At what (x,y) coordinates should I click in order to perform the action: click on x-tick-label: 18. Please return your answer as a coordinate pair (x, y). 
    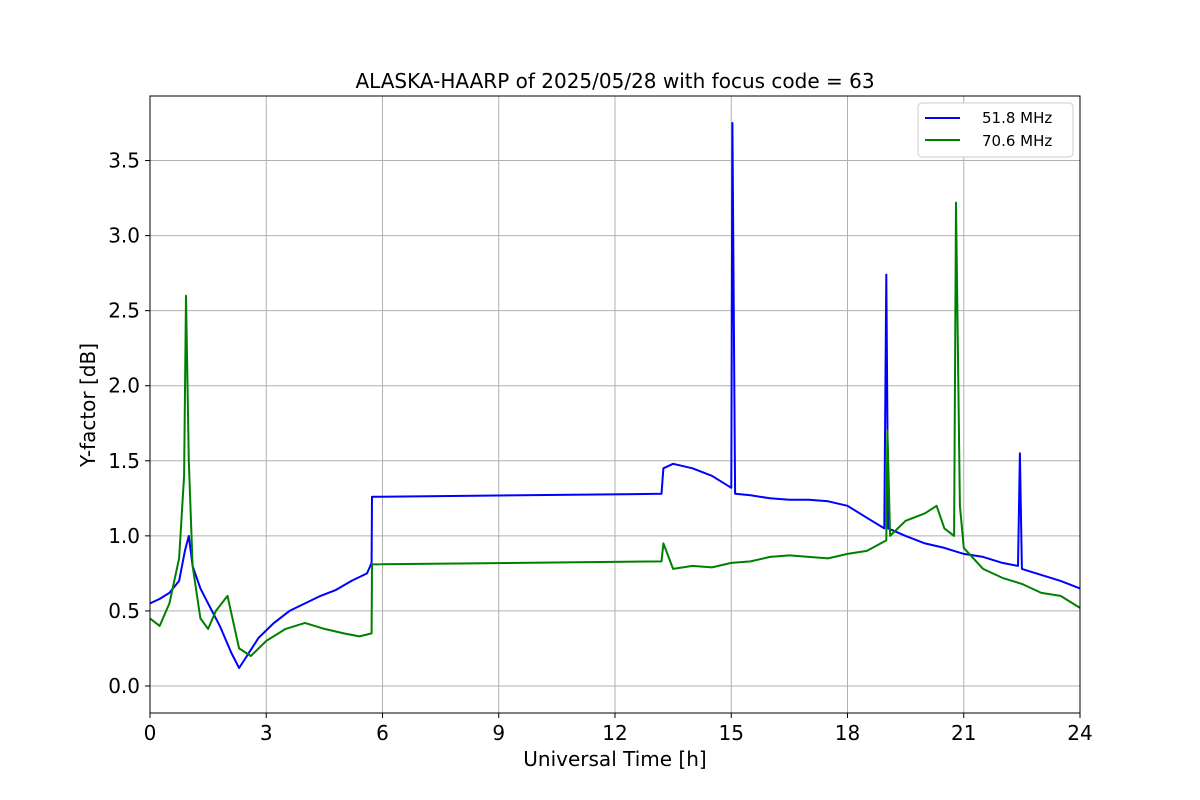
    Looking at the image, I should click on (847, 733).